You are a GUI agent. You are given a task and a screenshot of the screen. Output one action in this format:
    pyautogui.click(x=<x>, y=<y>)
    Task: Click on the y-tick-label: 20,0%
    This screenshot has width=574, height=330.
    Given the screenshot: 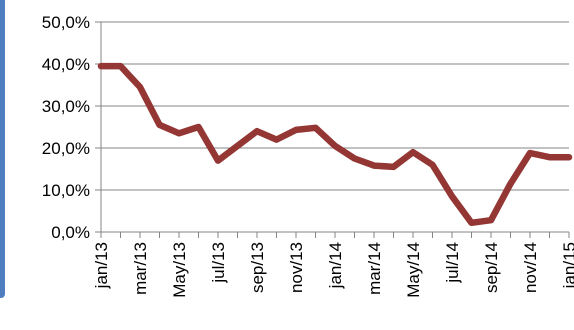 What is the action you would take?
    pyautogui.click(x=66, y=148)
    